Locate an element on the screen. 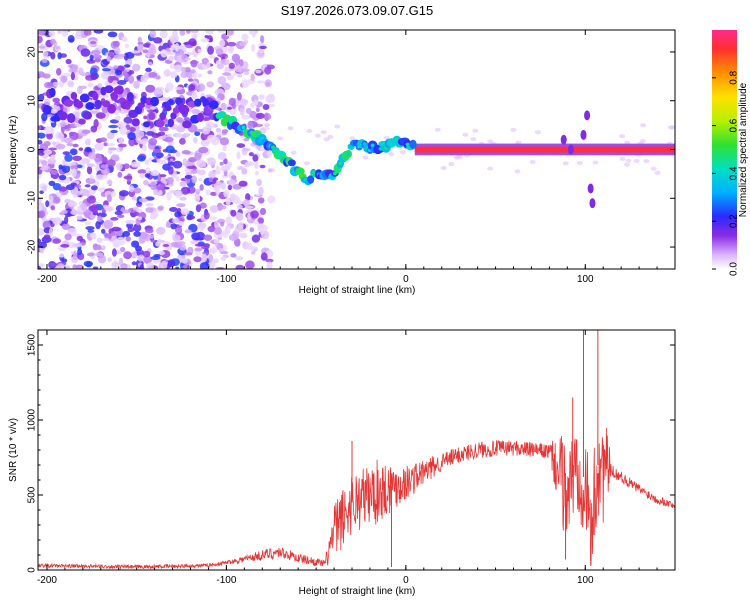  x-tick-label: 100 is located at coordinates (585, 279).